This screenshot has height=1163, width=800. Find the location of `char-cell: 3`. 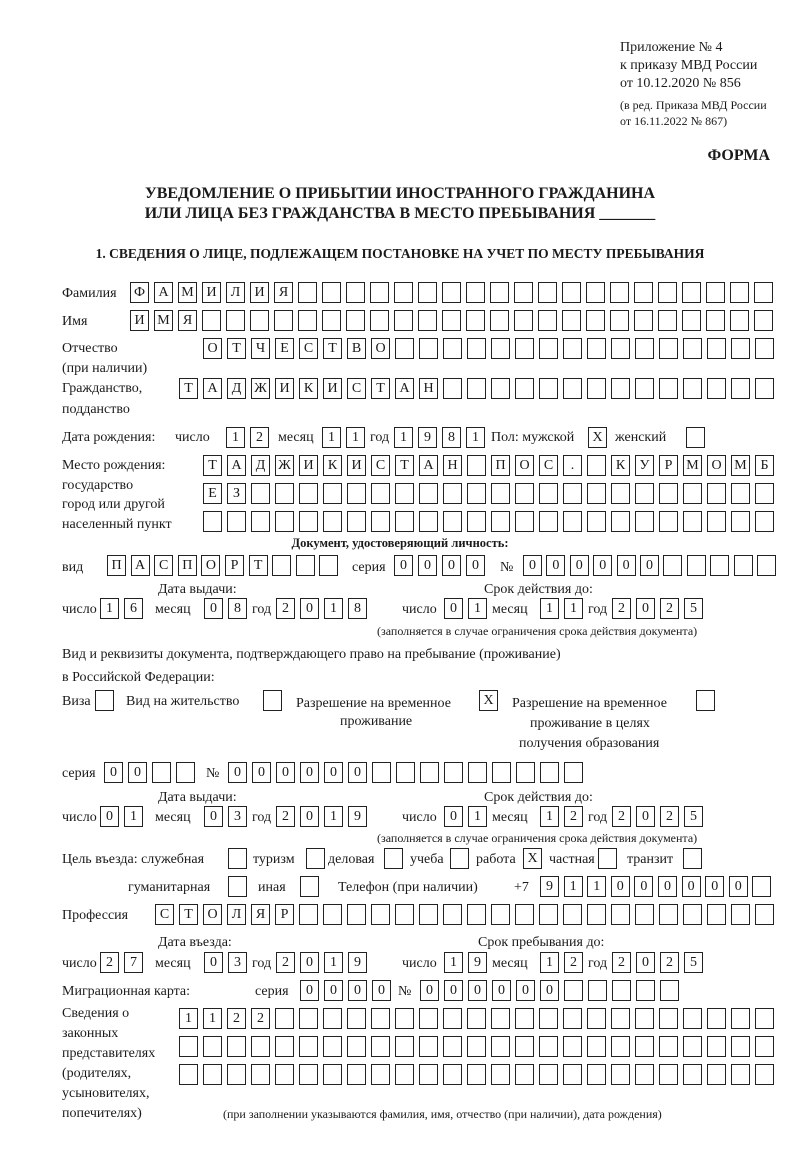

char-cell: 3 is located at coordinates (237, 816).